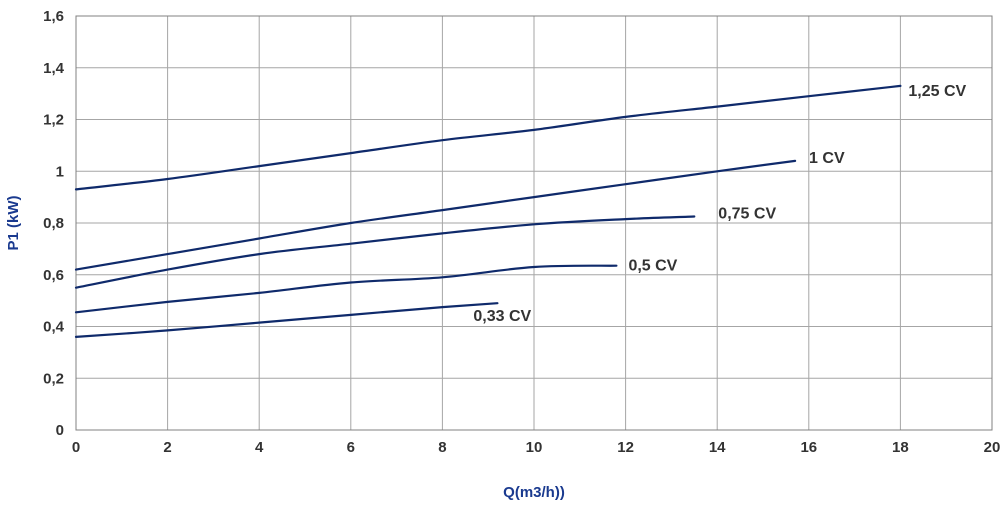 This screenshot has height=511, width=1000. I want to click on x-tick-label: 0, so click(76, 447).